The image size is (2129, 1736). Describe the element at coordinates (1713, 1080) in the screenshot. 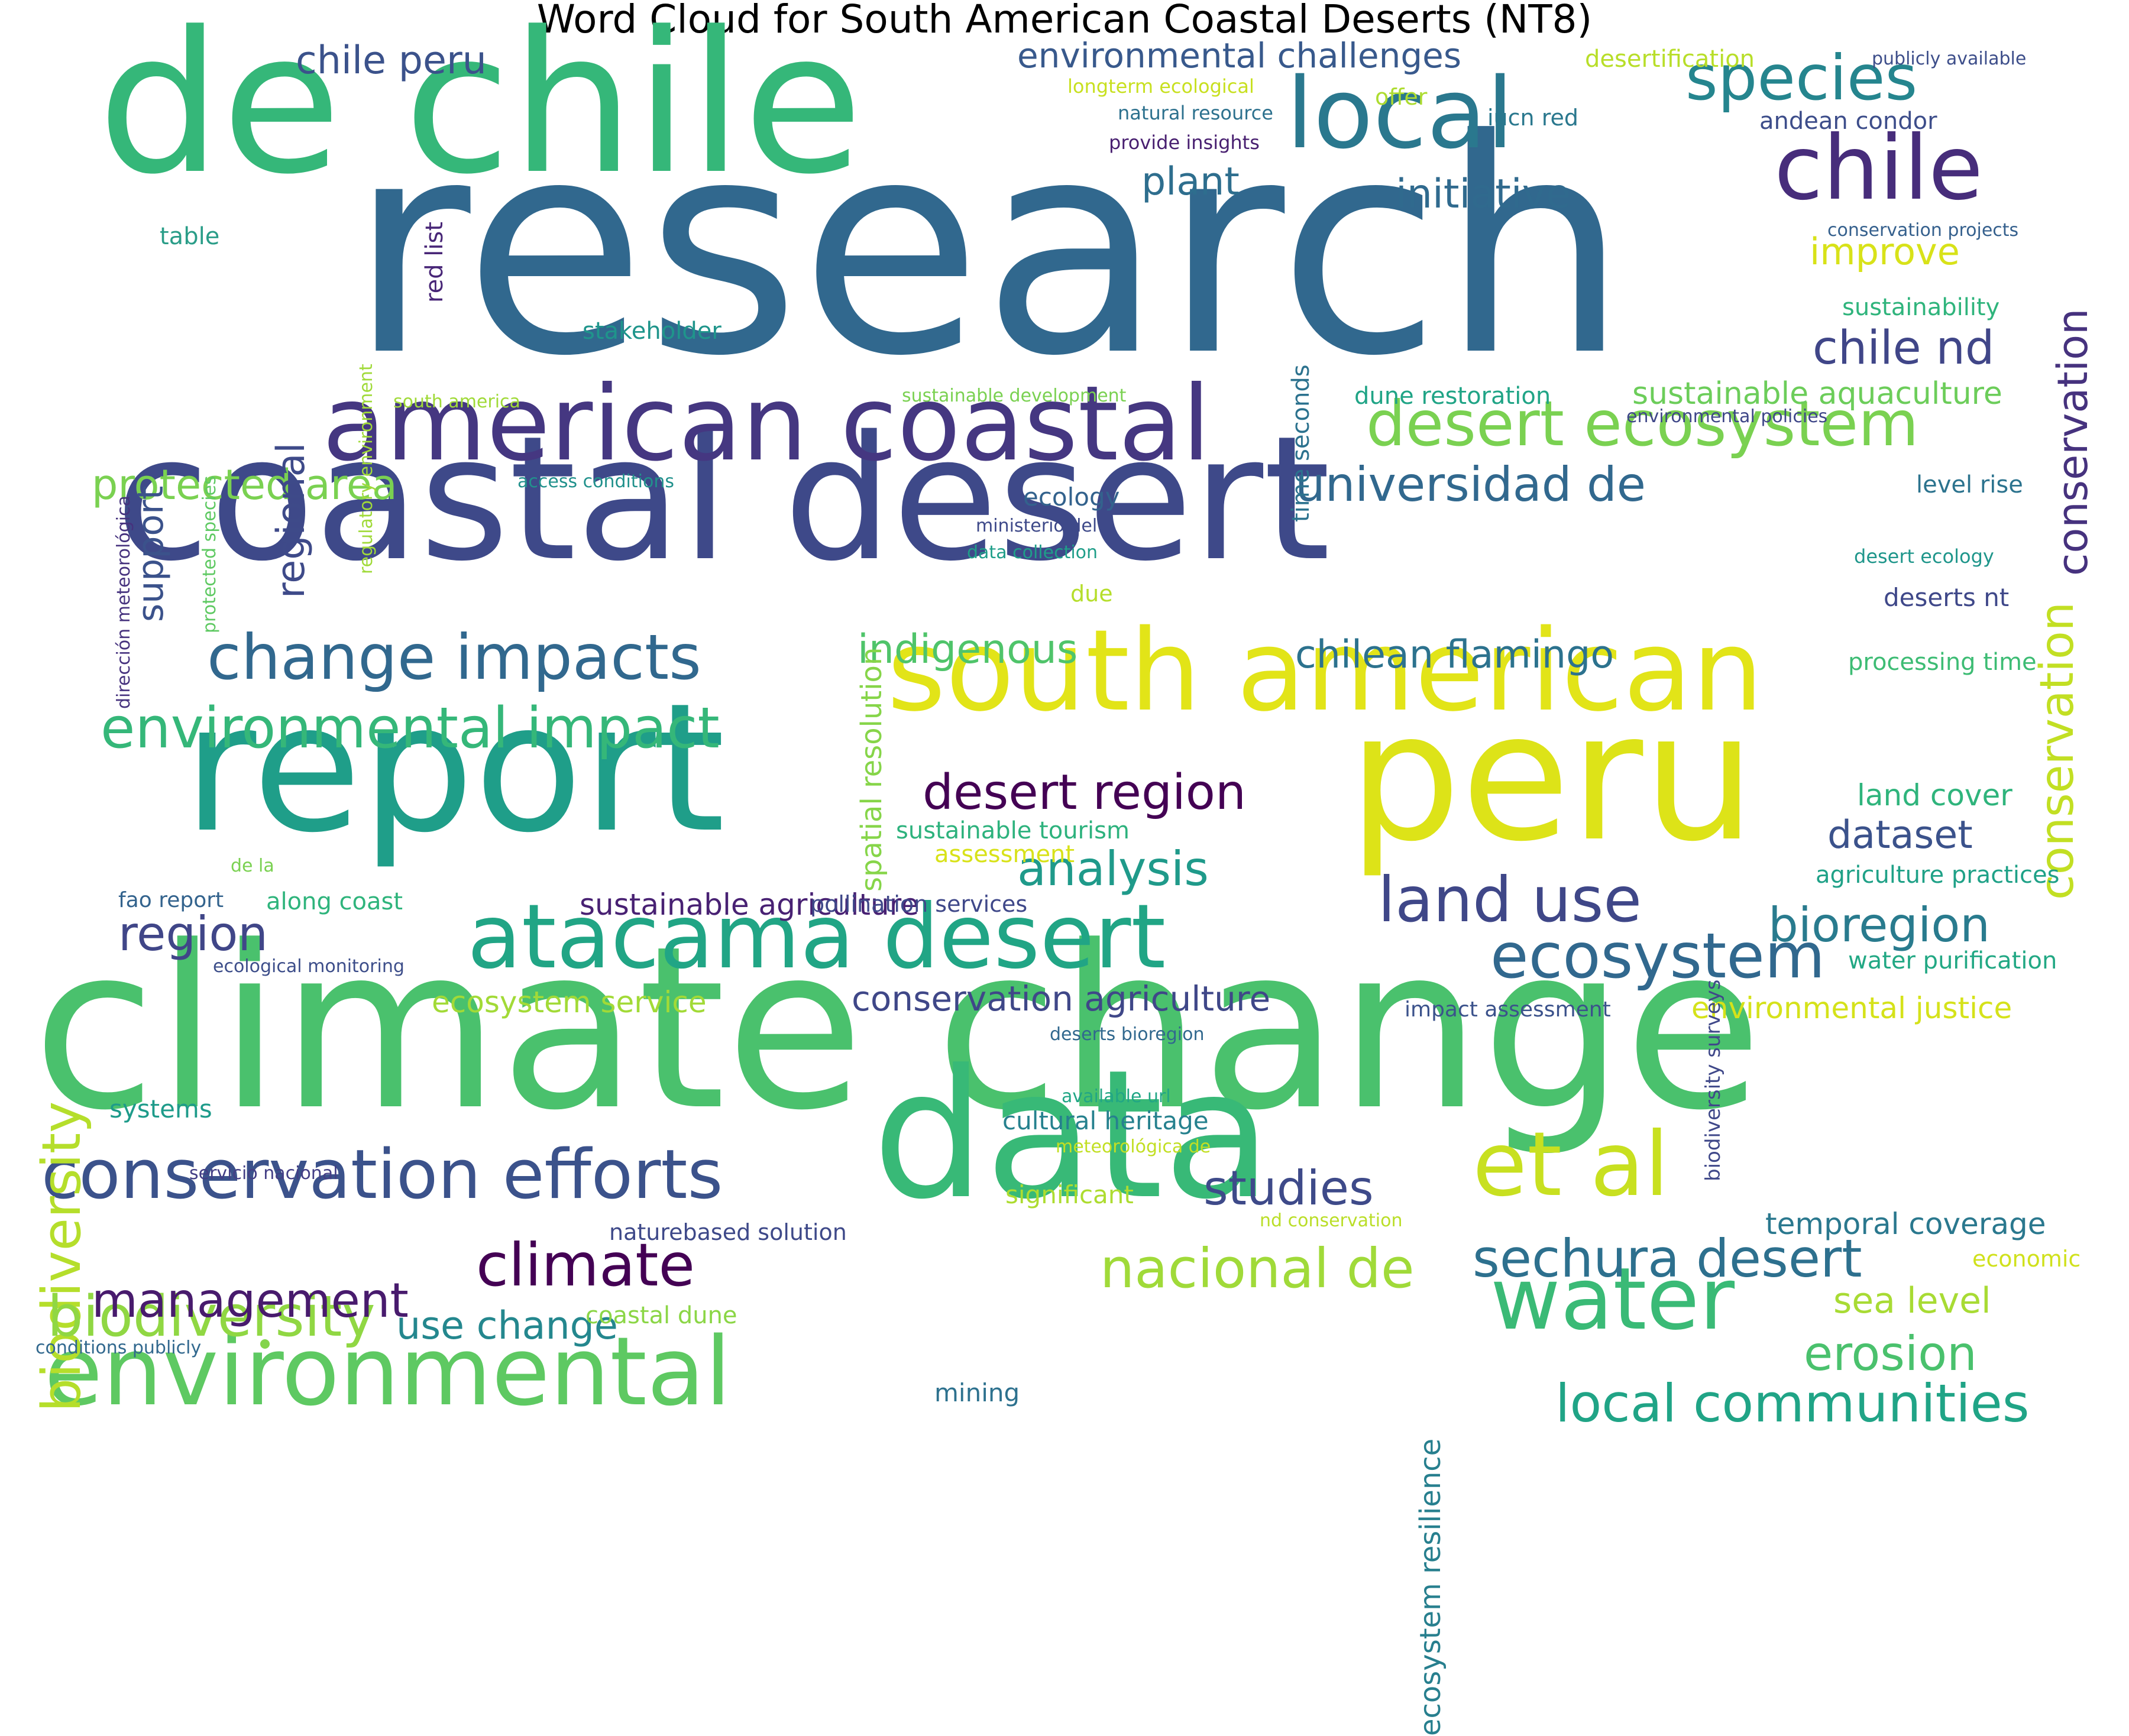

I see `word-biodiversity-surveys: biodiversity surveys` at that location.